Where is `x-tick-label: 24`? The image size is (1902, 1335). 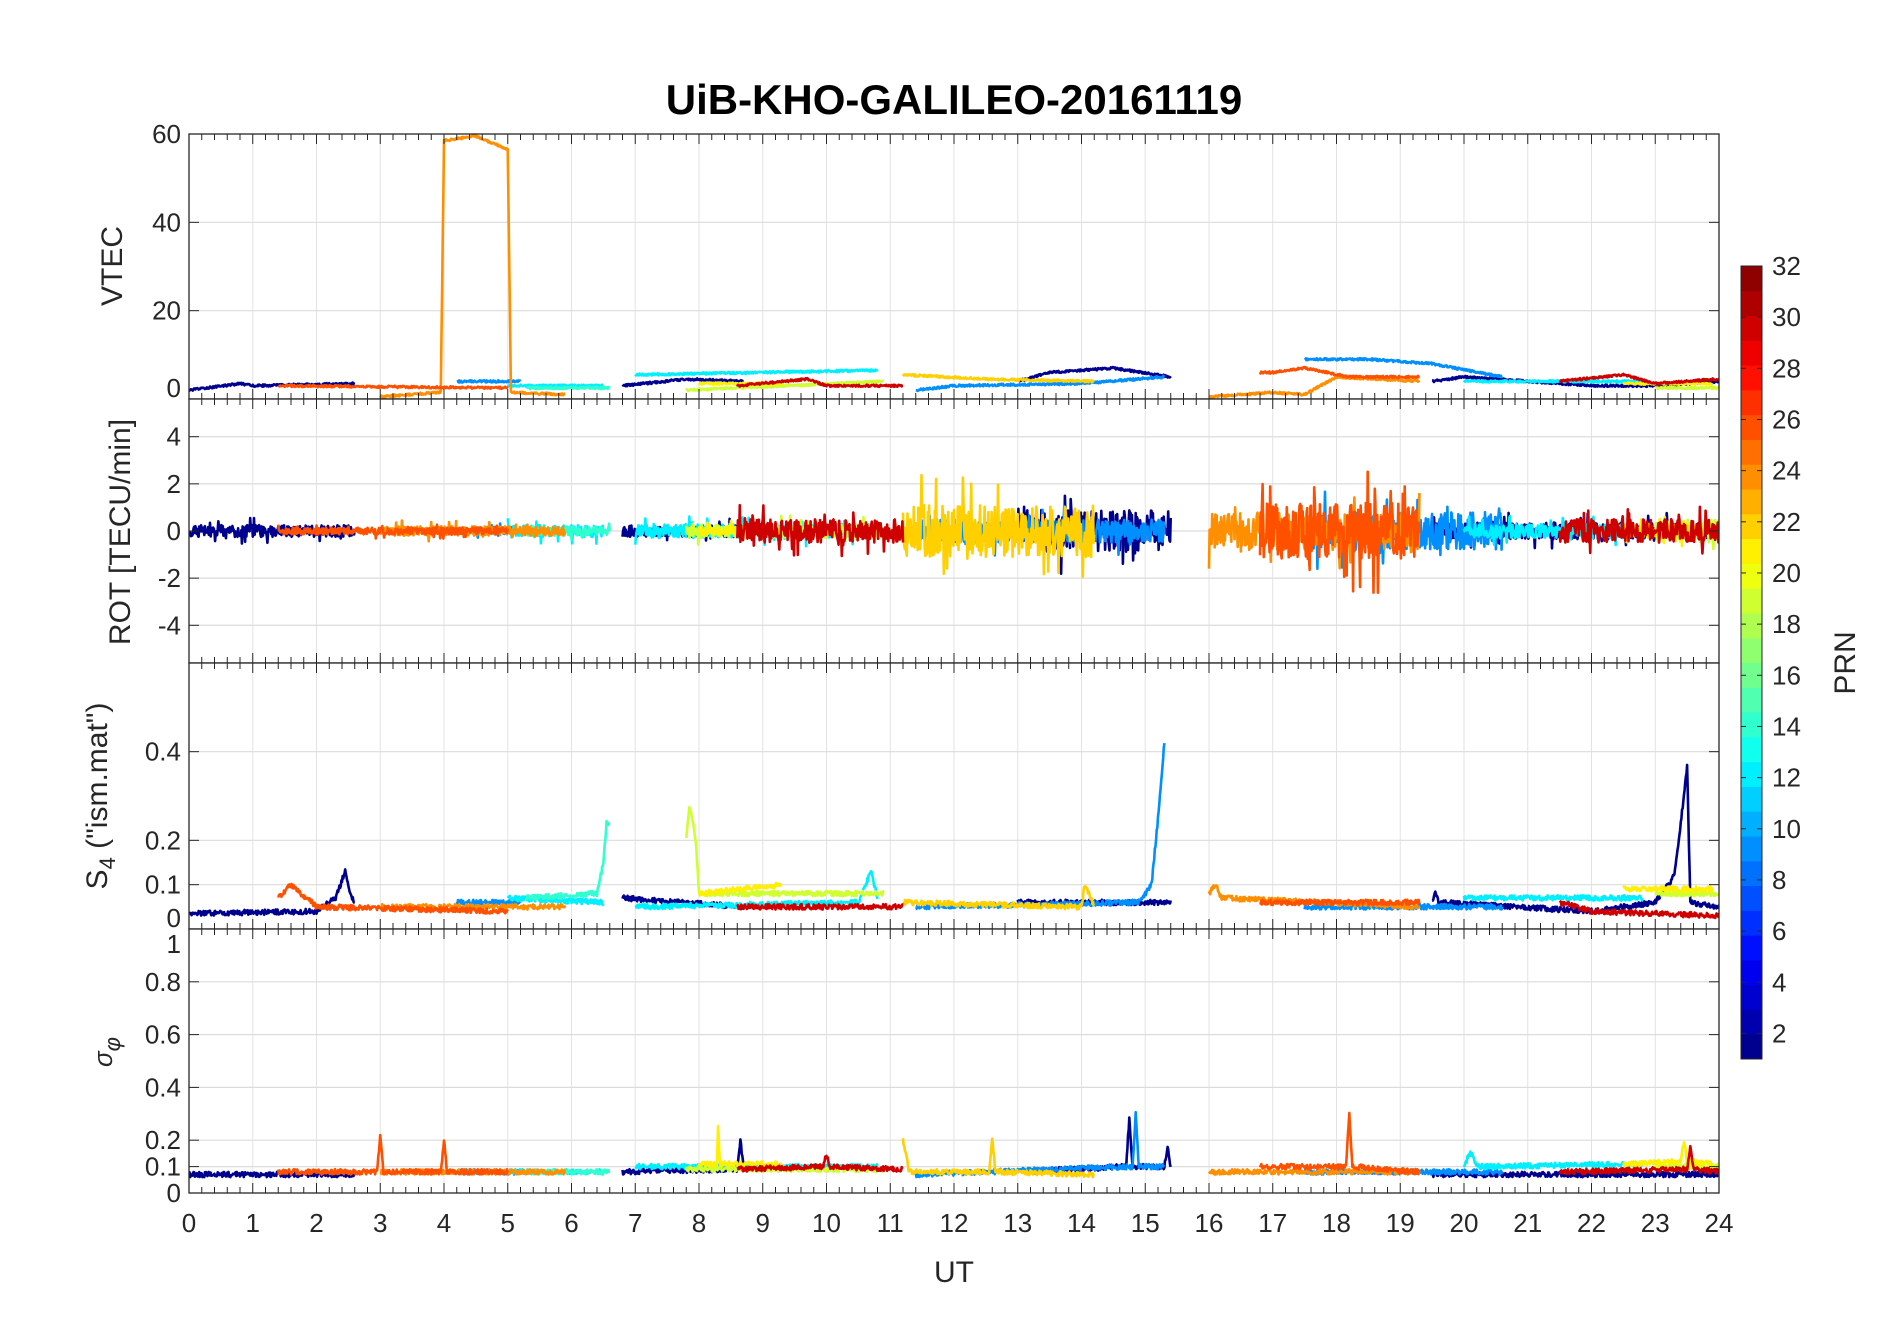
x-tick-label: 24 is located at coordinates (1719, 1223).